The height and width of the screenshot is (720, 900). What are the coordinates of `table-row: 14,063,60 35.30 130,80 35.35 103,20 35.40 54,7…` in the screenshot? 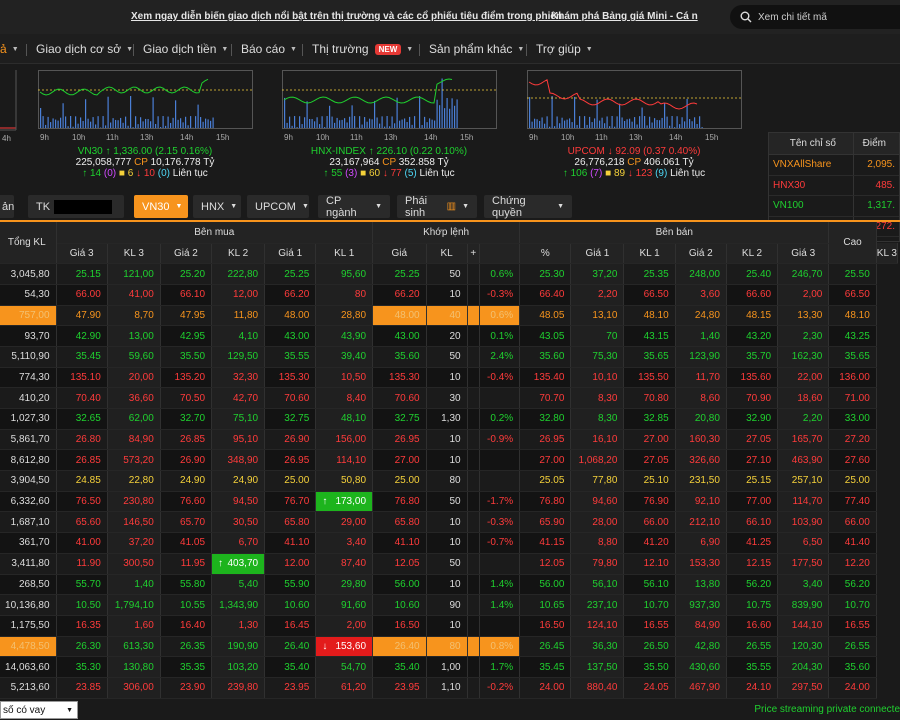 It's located at (449, 667).